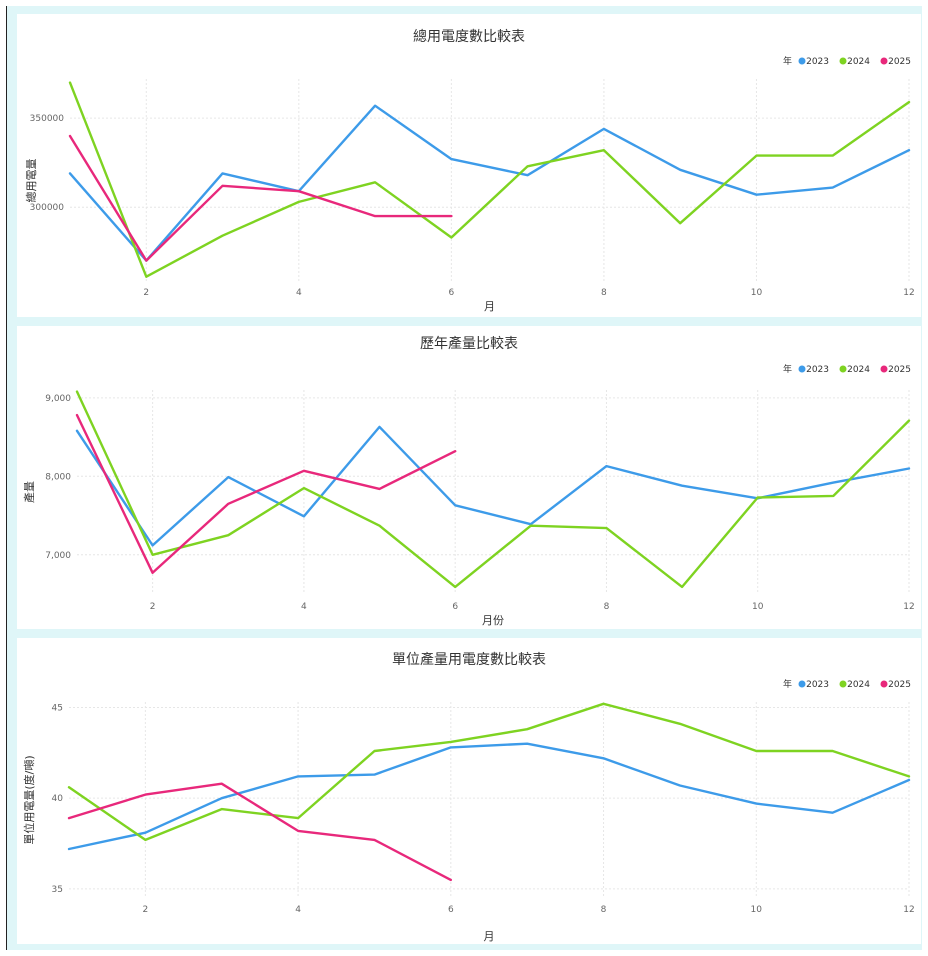  I want to click on y-tick-label: 300000, so click(47, 208).